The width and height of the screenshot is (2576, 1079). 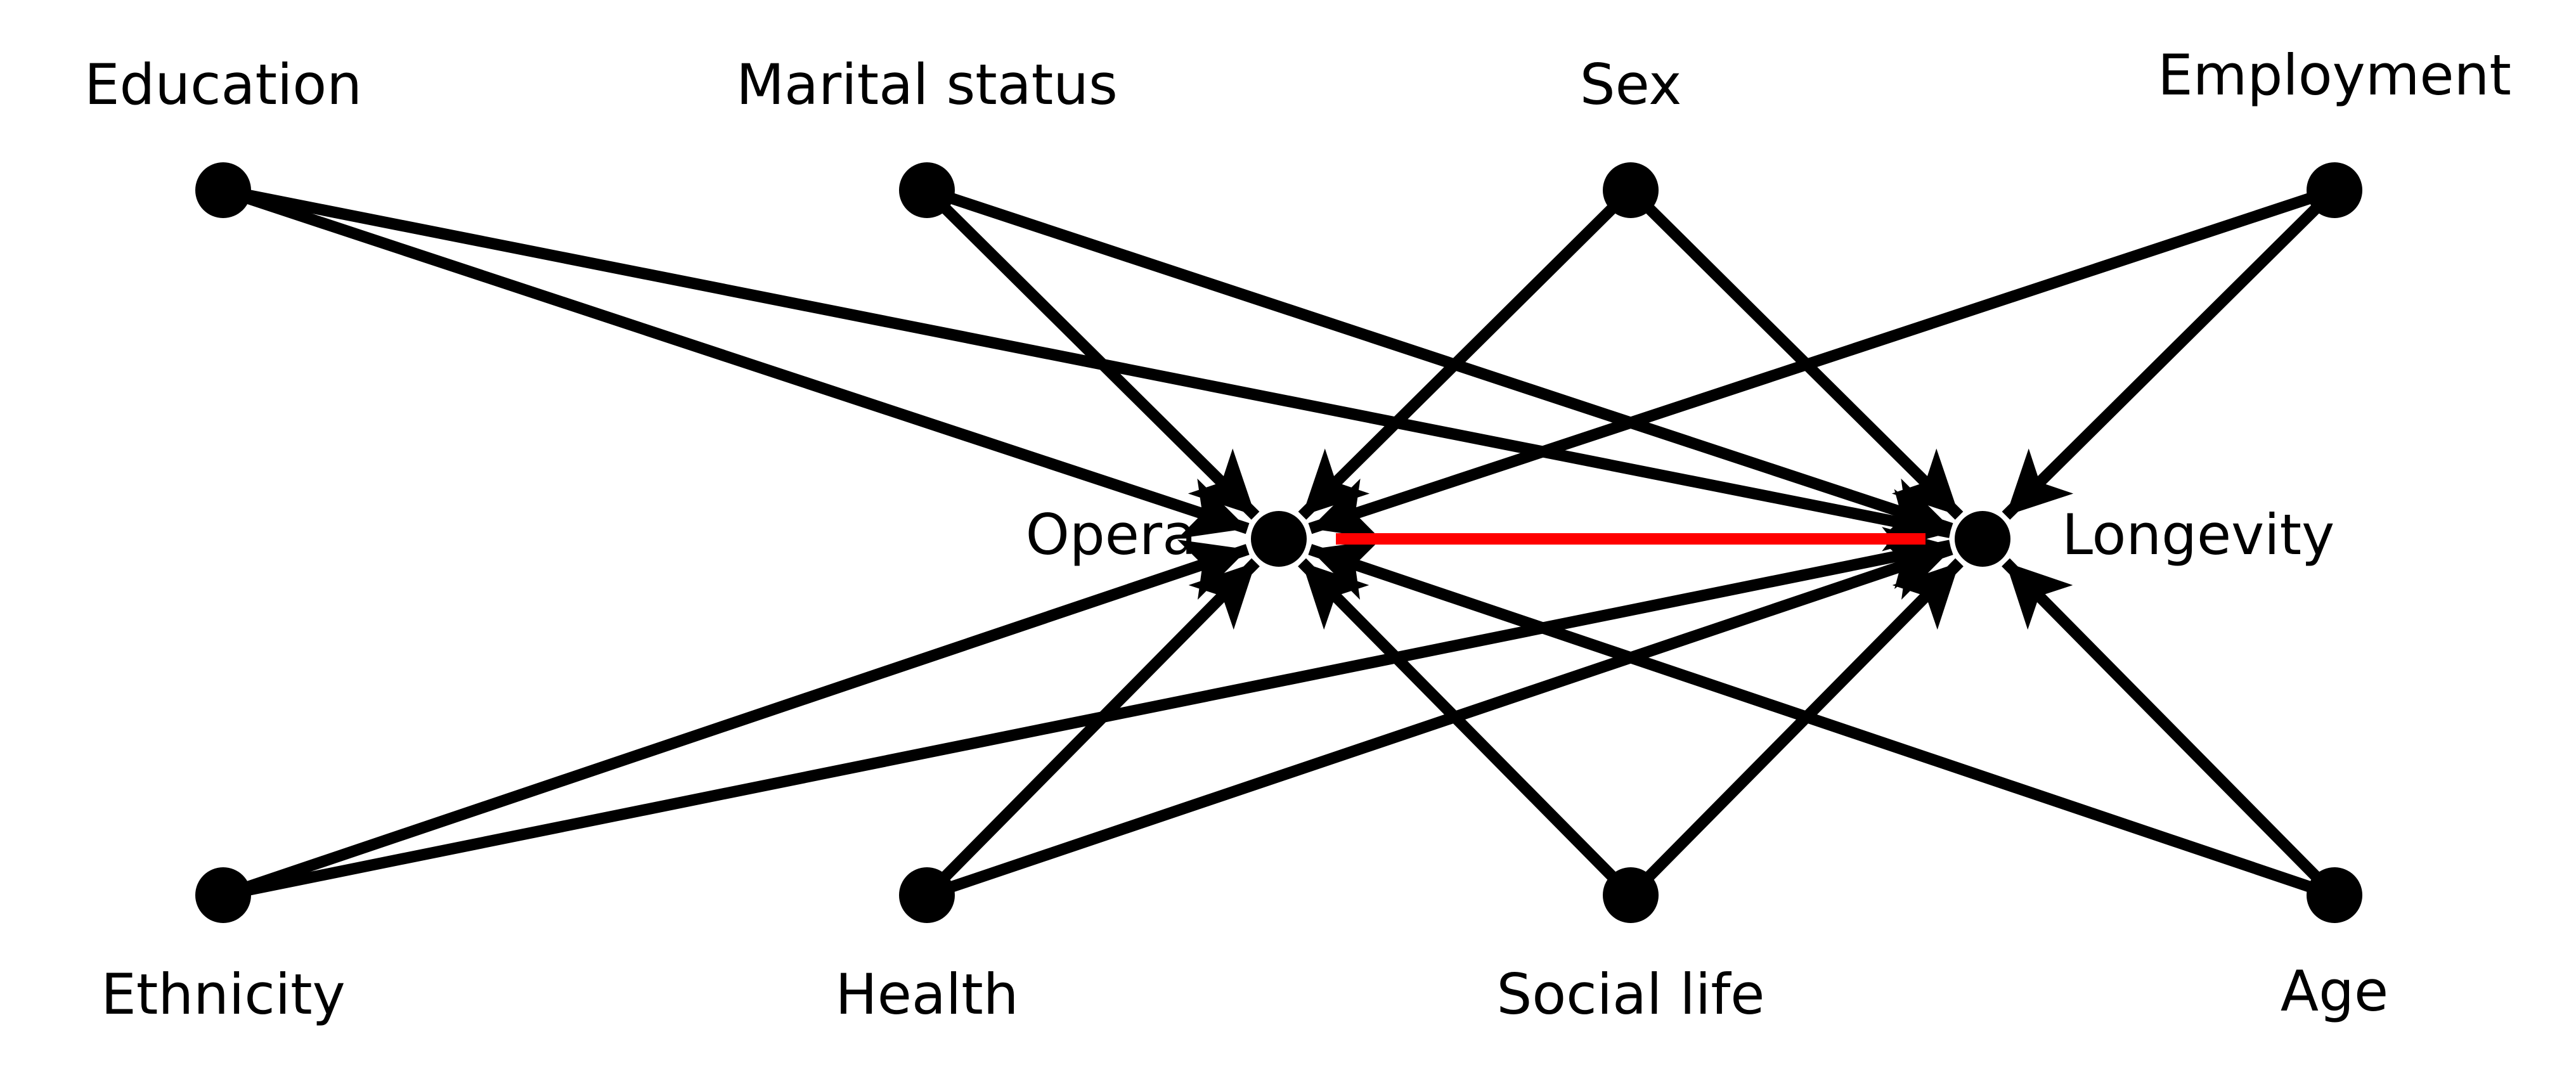 What do you see at coordinates (223, 84) in the screenshot?
I see `node-label-education: Education` at bounding box center [223, 84].